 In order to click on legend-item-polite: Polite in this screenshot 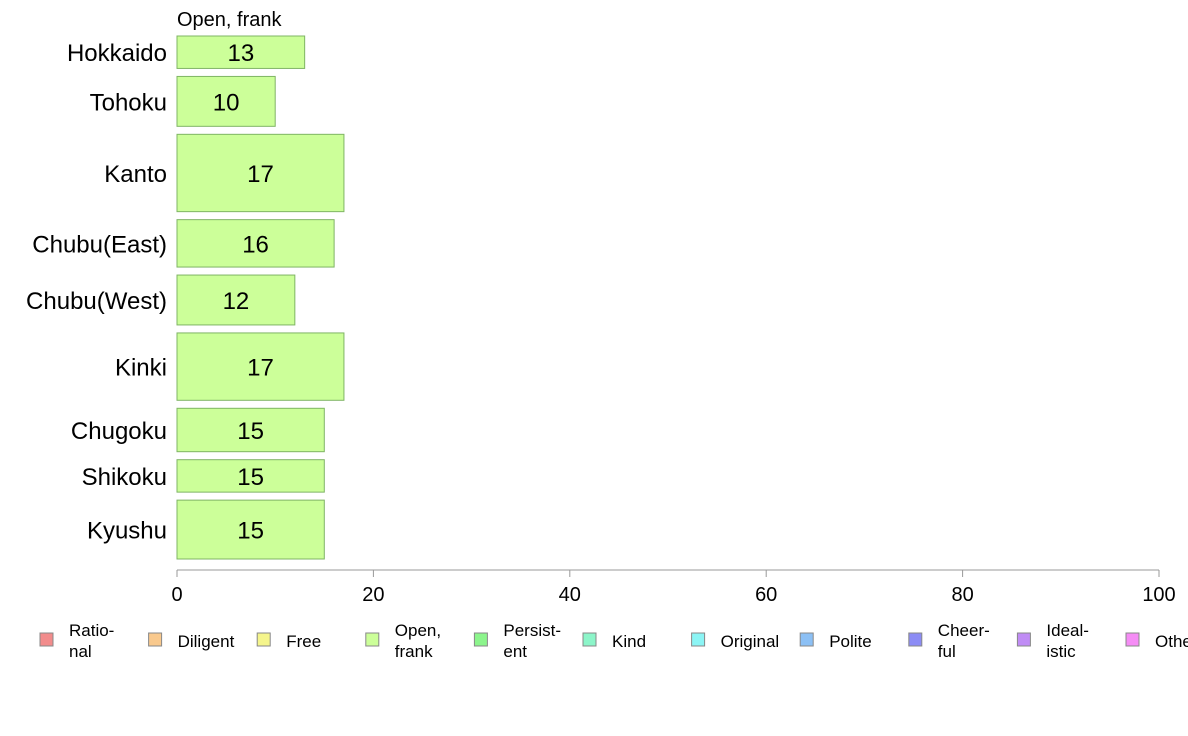, I will do `click(835, 641)`.